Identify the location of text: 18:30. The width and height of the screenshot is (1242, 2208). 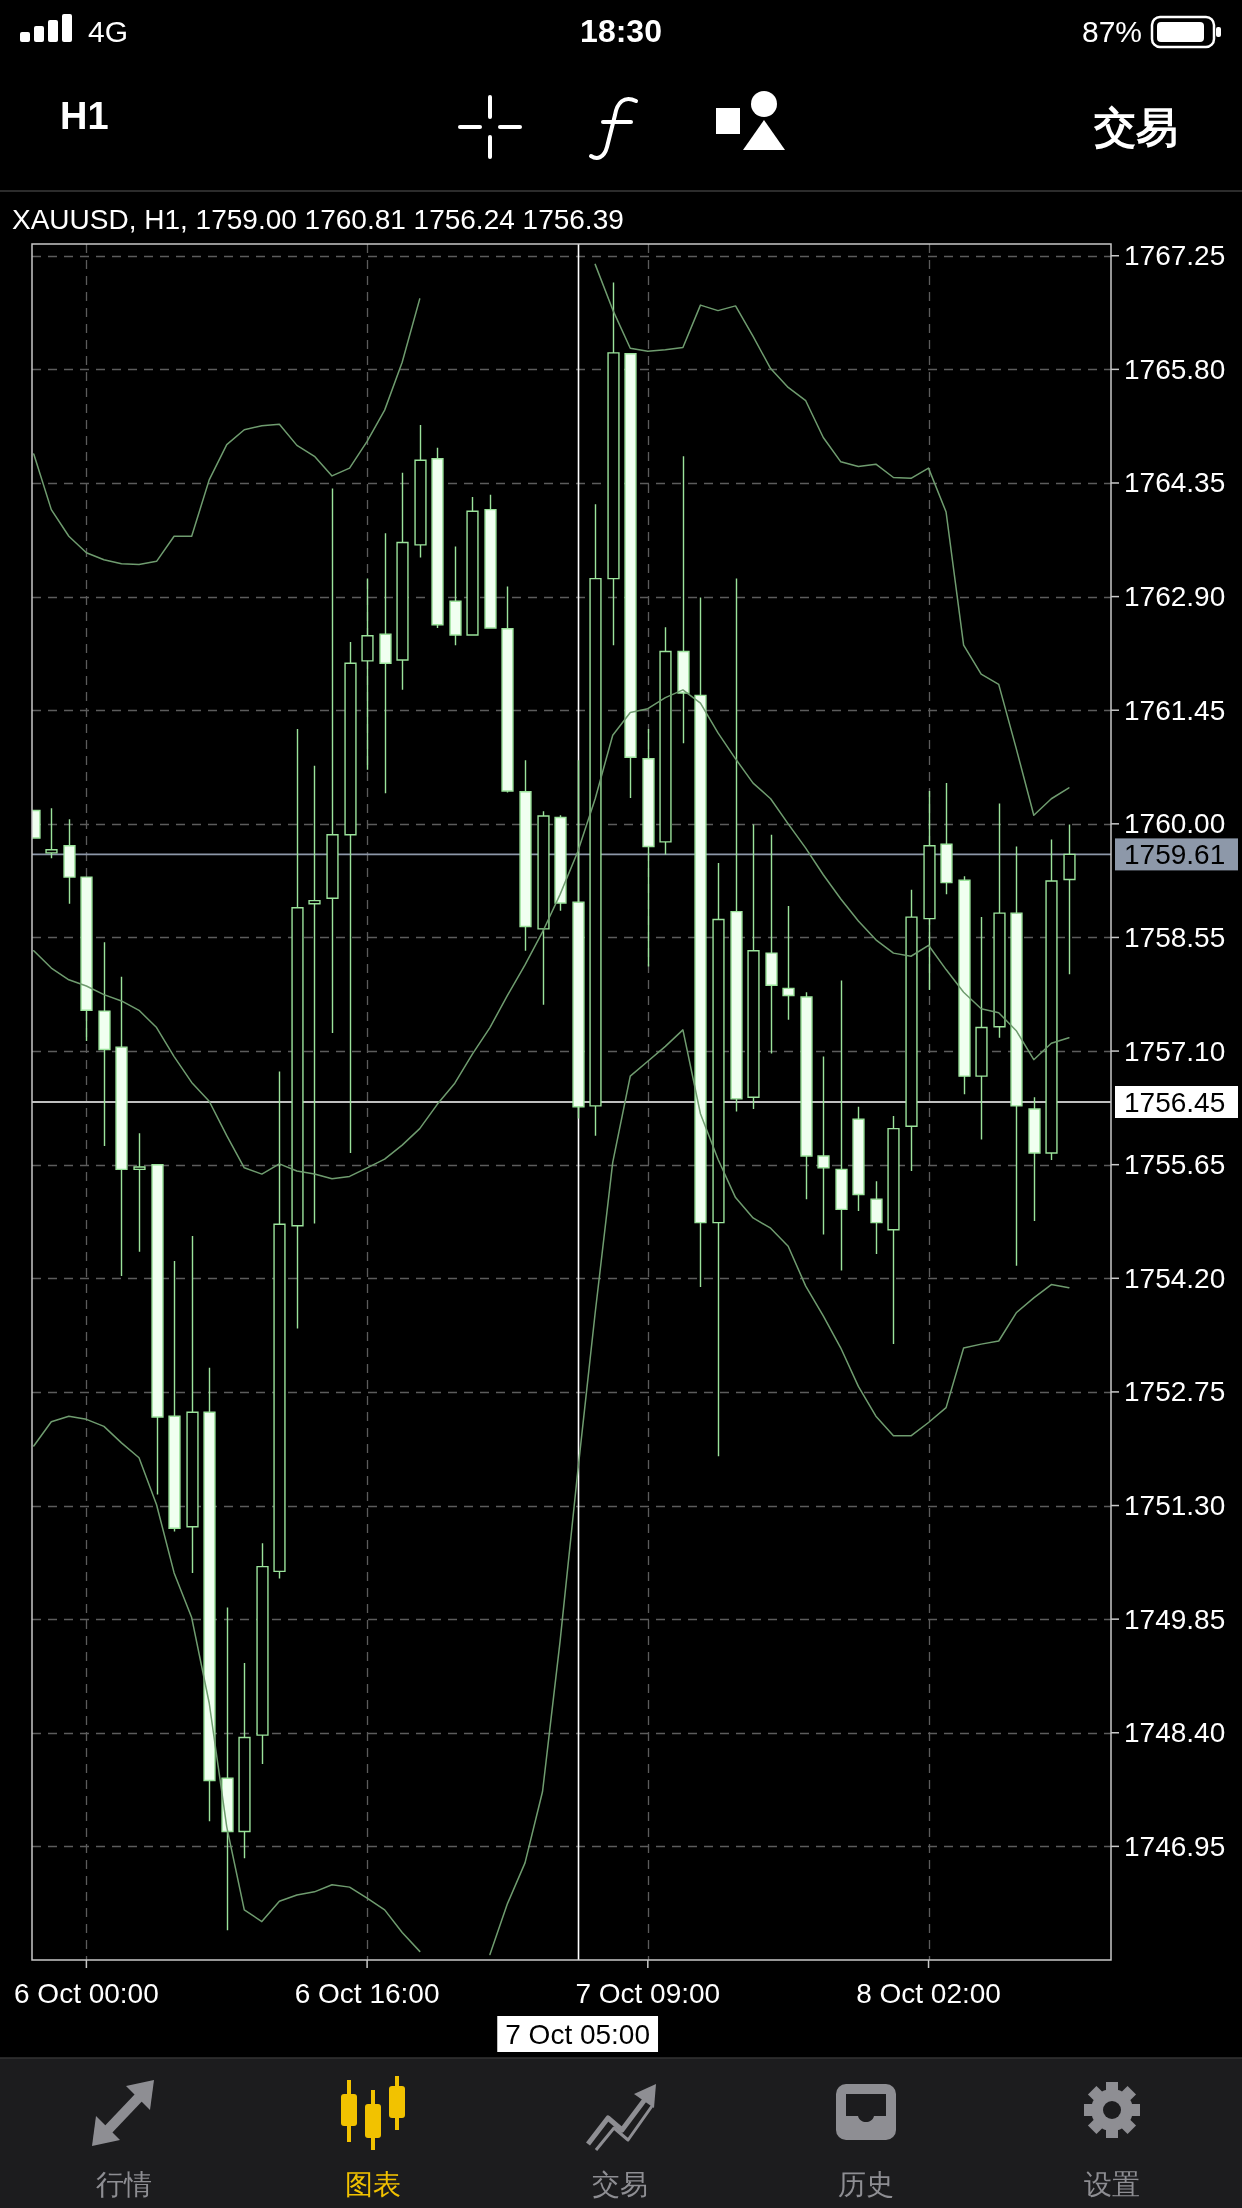
(621, 31).